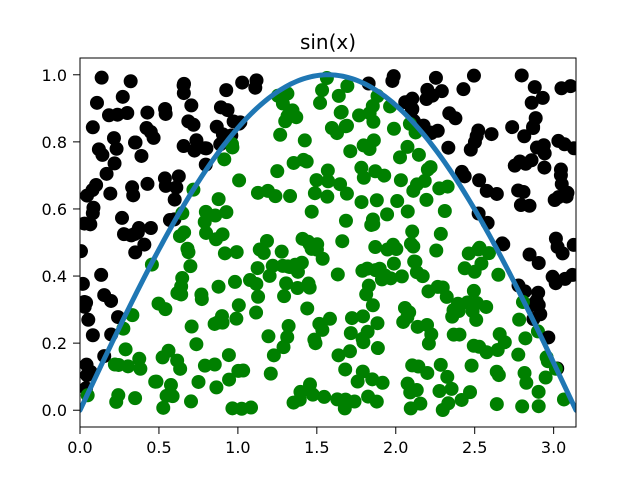 This screenshot has width=640, height=480. What do you see at coordinates (54, 276) in the screenshot?
I see `y-tick-label: 0.4` at bounding box center [54, 276].